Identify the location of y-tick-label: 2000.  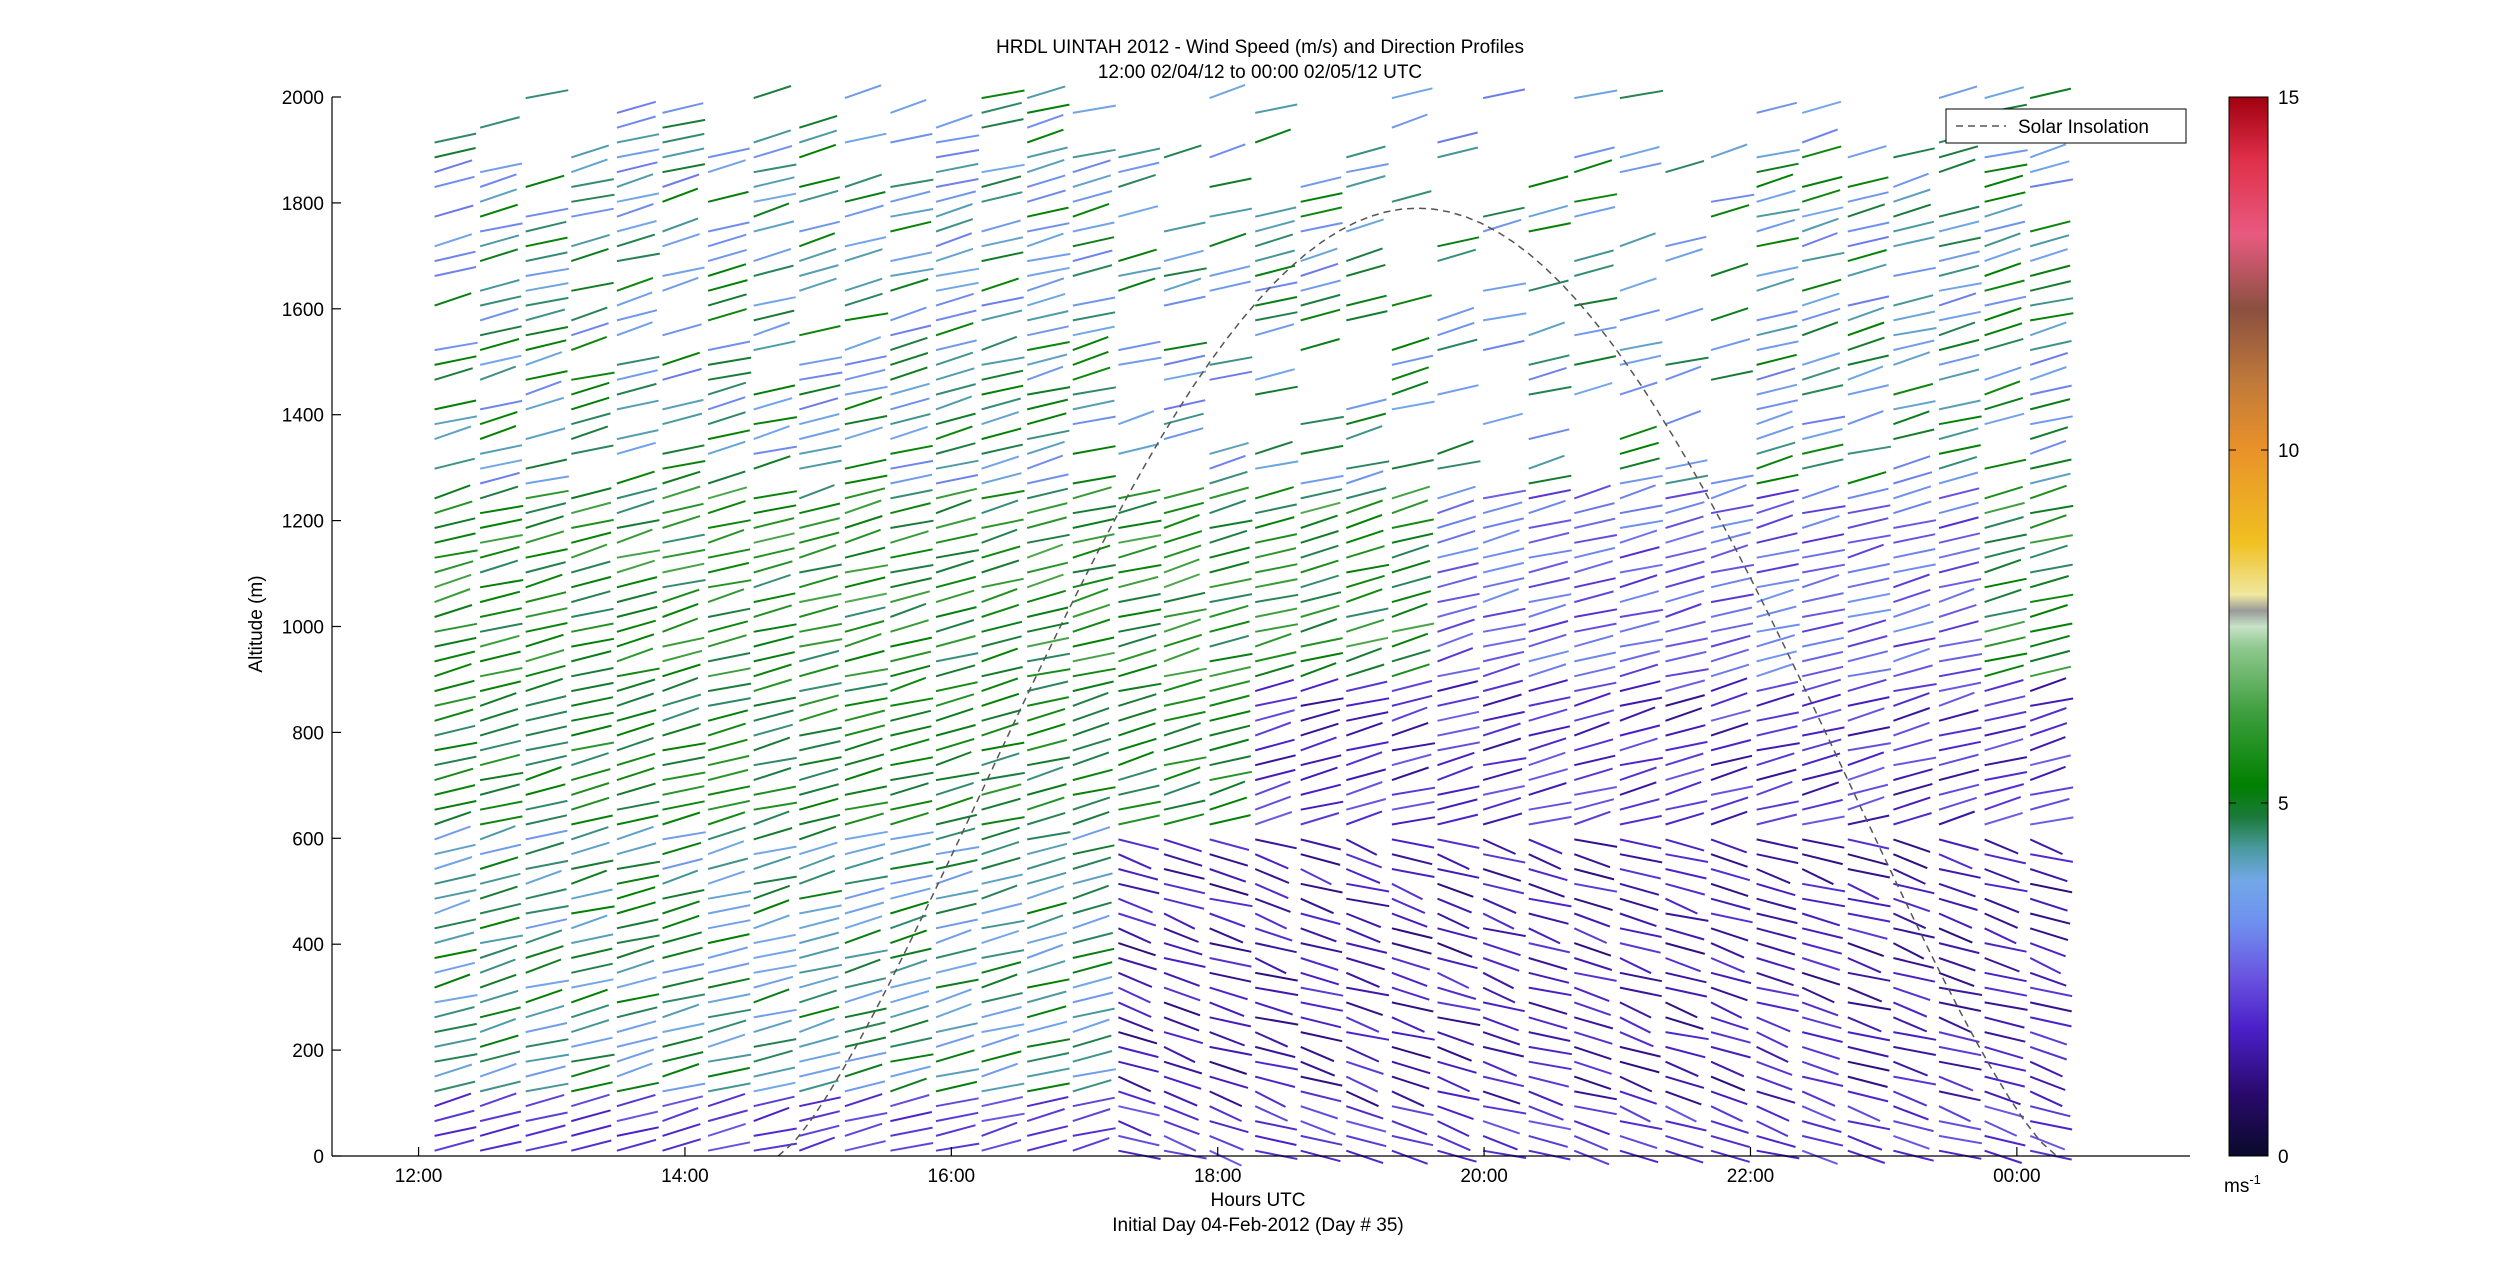
(303, 98).